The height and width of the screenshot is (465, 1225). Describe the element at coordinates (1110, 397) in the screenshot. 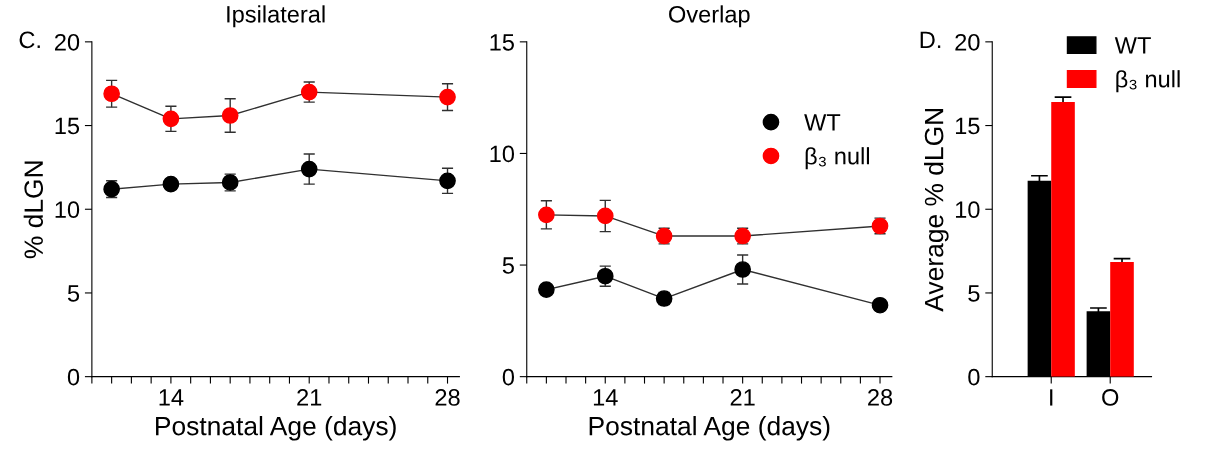

I see `x-tick-label: O` at that location.